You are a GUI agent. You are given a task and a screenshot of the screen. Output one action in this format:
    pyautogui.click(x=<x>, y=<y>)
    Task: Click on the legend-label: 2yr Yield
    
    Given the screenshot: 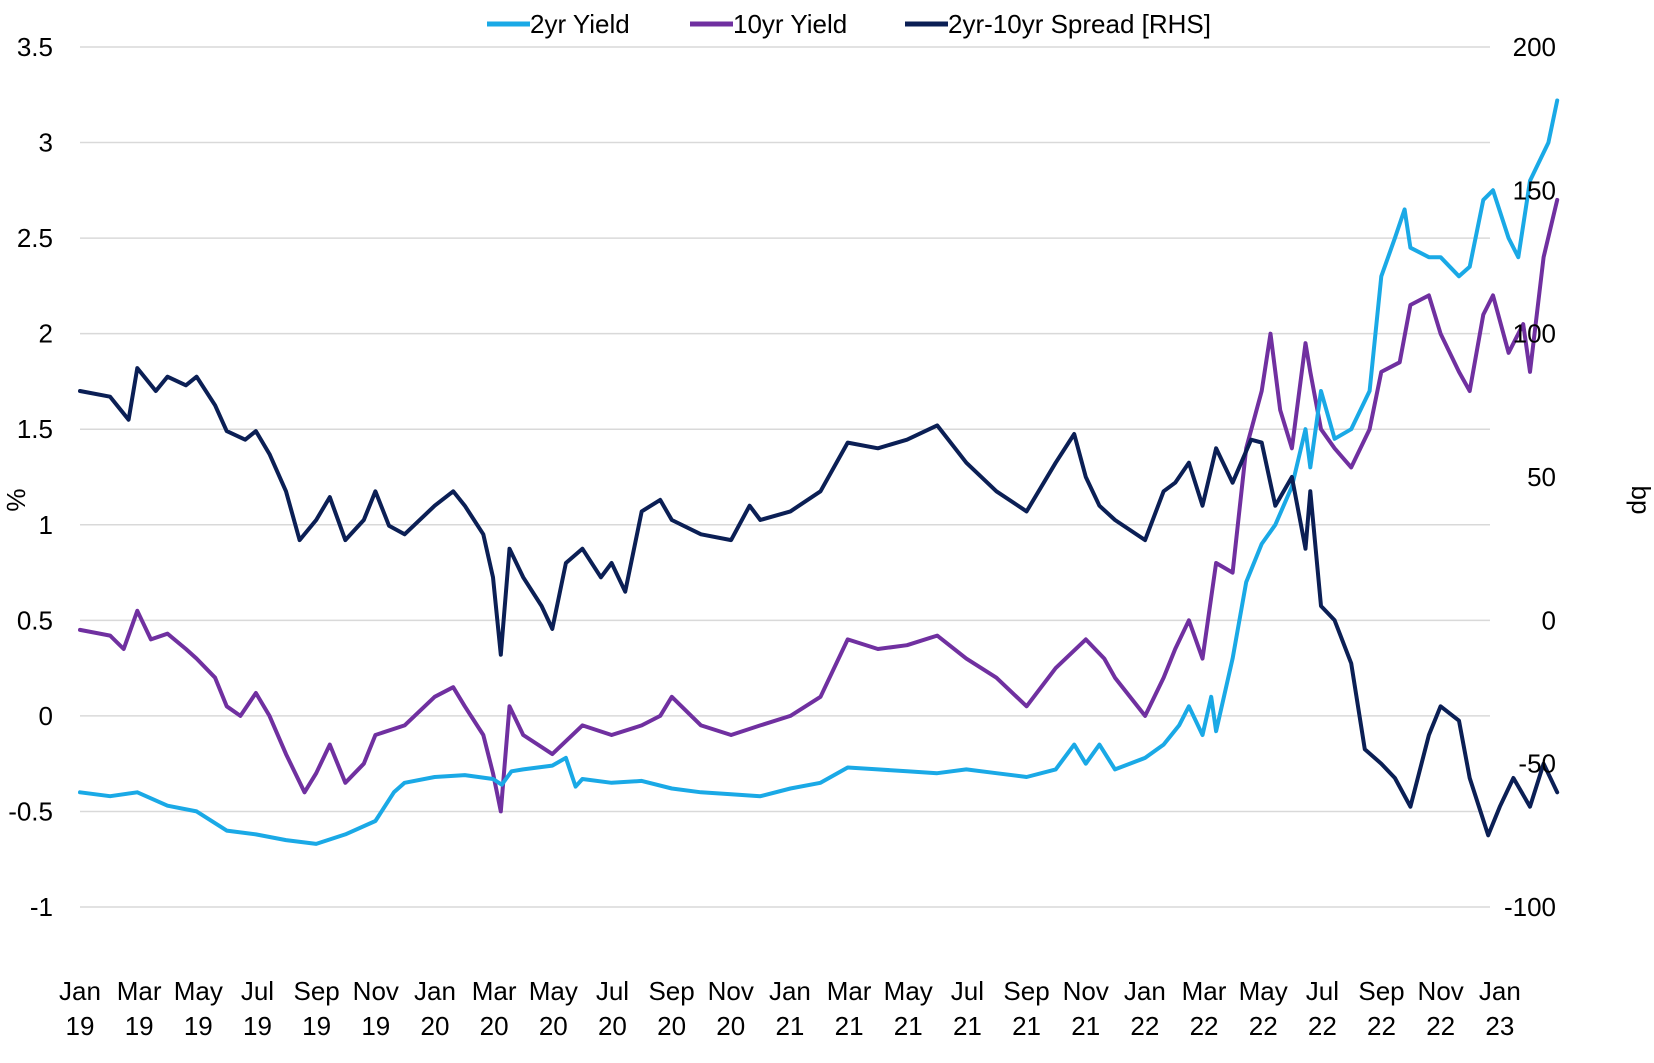 What is the action you would take?
    pyautogui.click(x=580, y=24)
    